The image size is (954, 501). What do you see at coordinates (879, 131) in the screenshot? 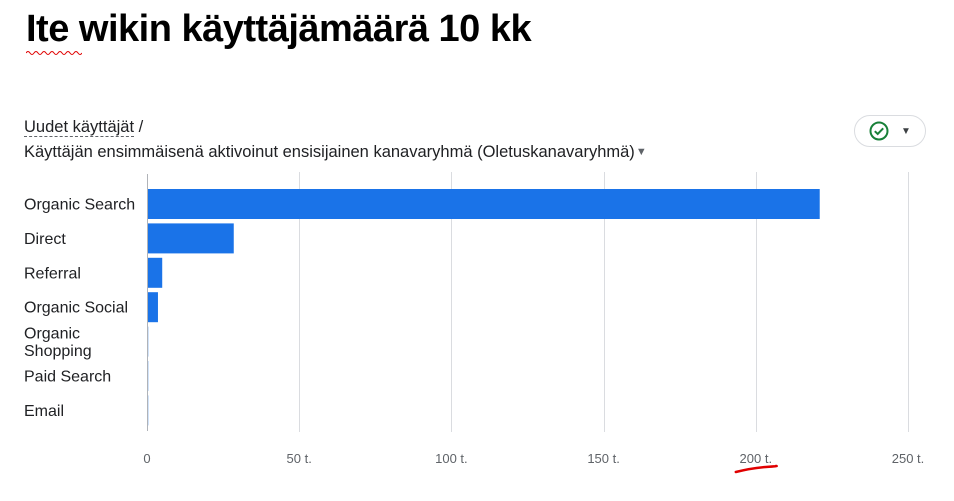
I see `check-circle-icon` at bounding box center [879, 131].